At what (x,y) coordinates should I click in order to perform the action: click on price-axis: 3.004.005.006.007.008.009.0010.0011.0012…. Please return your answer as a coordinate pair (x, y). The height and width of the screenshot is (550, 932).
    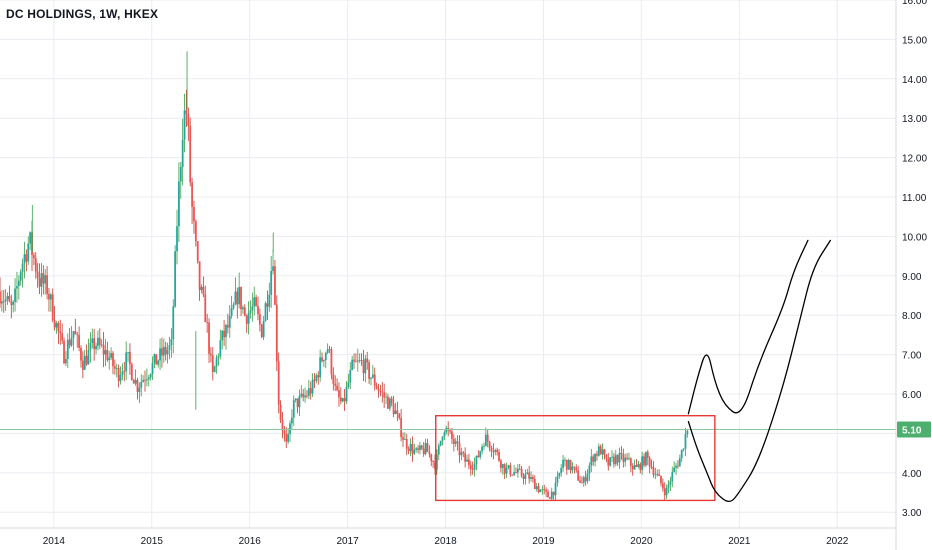
    Looking at the image, I should click on (913, 275).